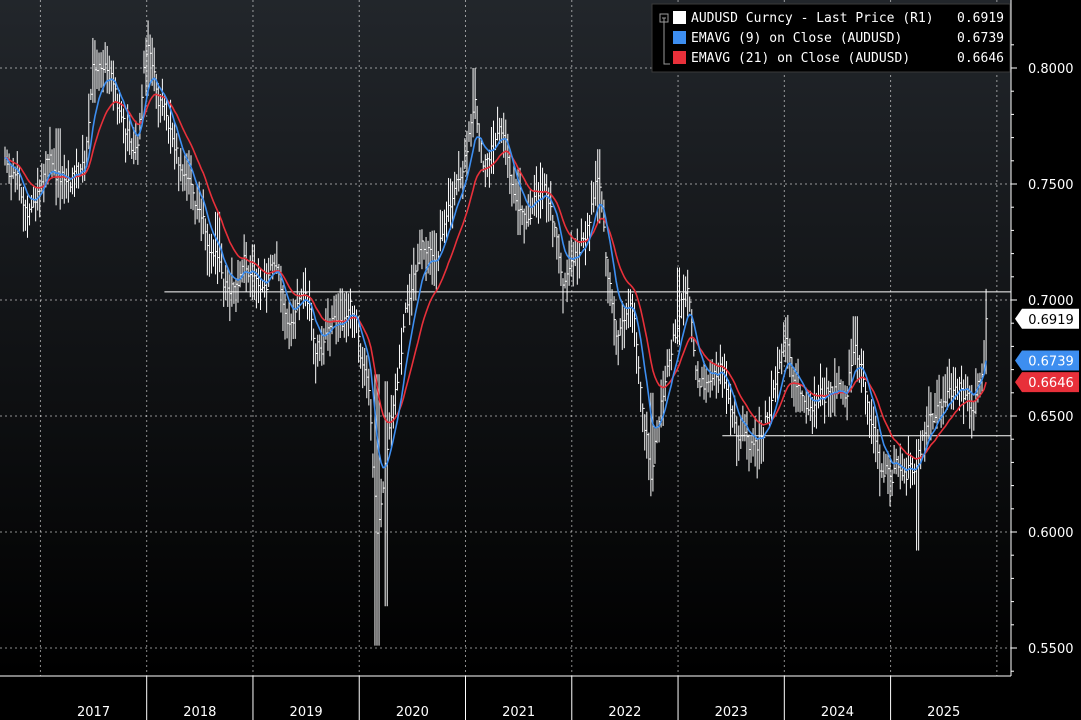 This screenshot has width=1081, height=720. I want to click on last-value-badges: 0.6919 0.6739 0.6646, so click(1047, 350).